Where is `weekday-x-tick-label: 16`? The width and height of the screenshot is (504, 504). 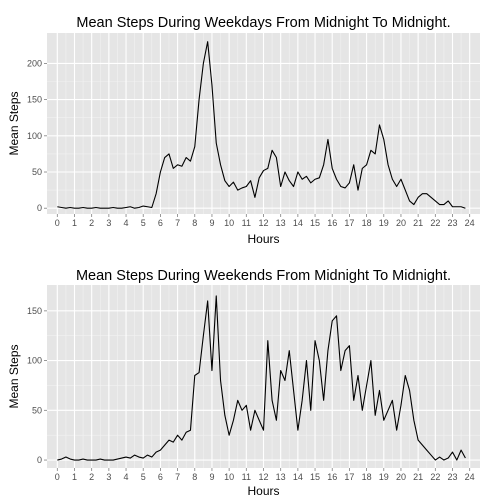
weekday-x-tick-label: 16 is located at coordinates (332, 223).